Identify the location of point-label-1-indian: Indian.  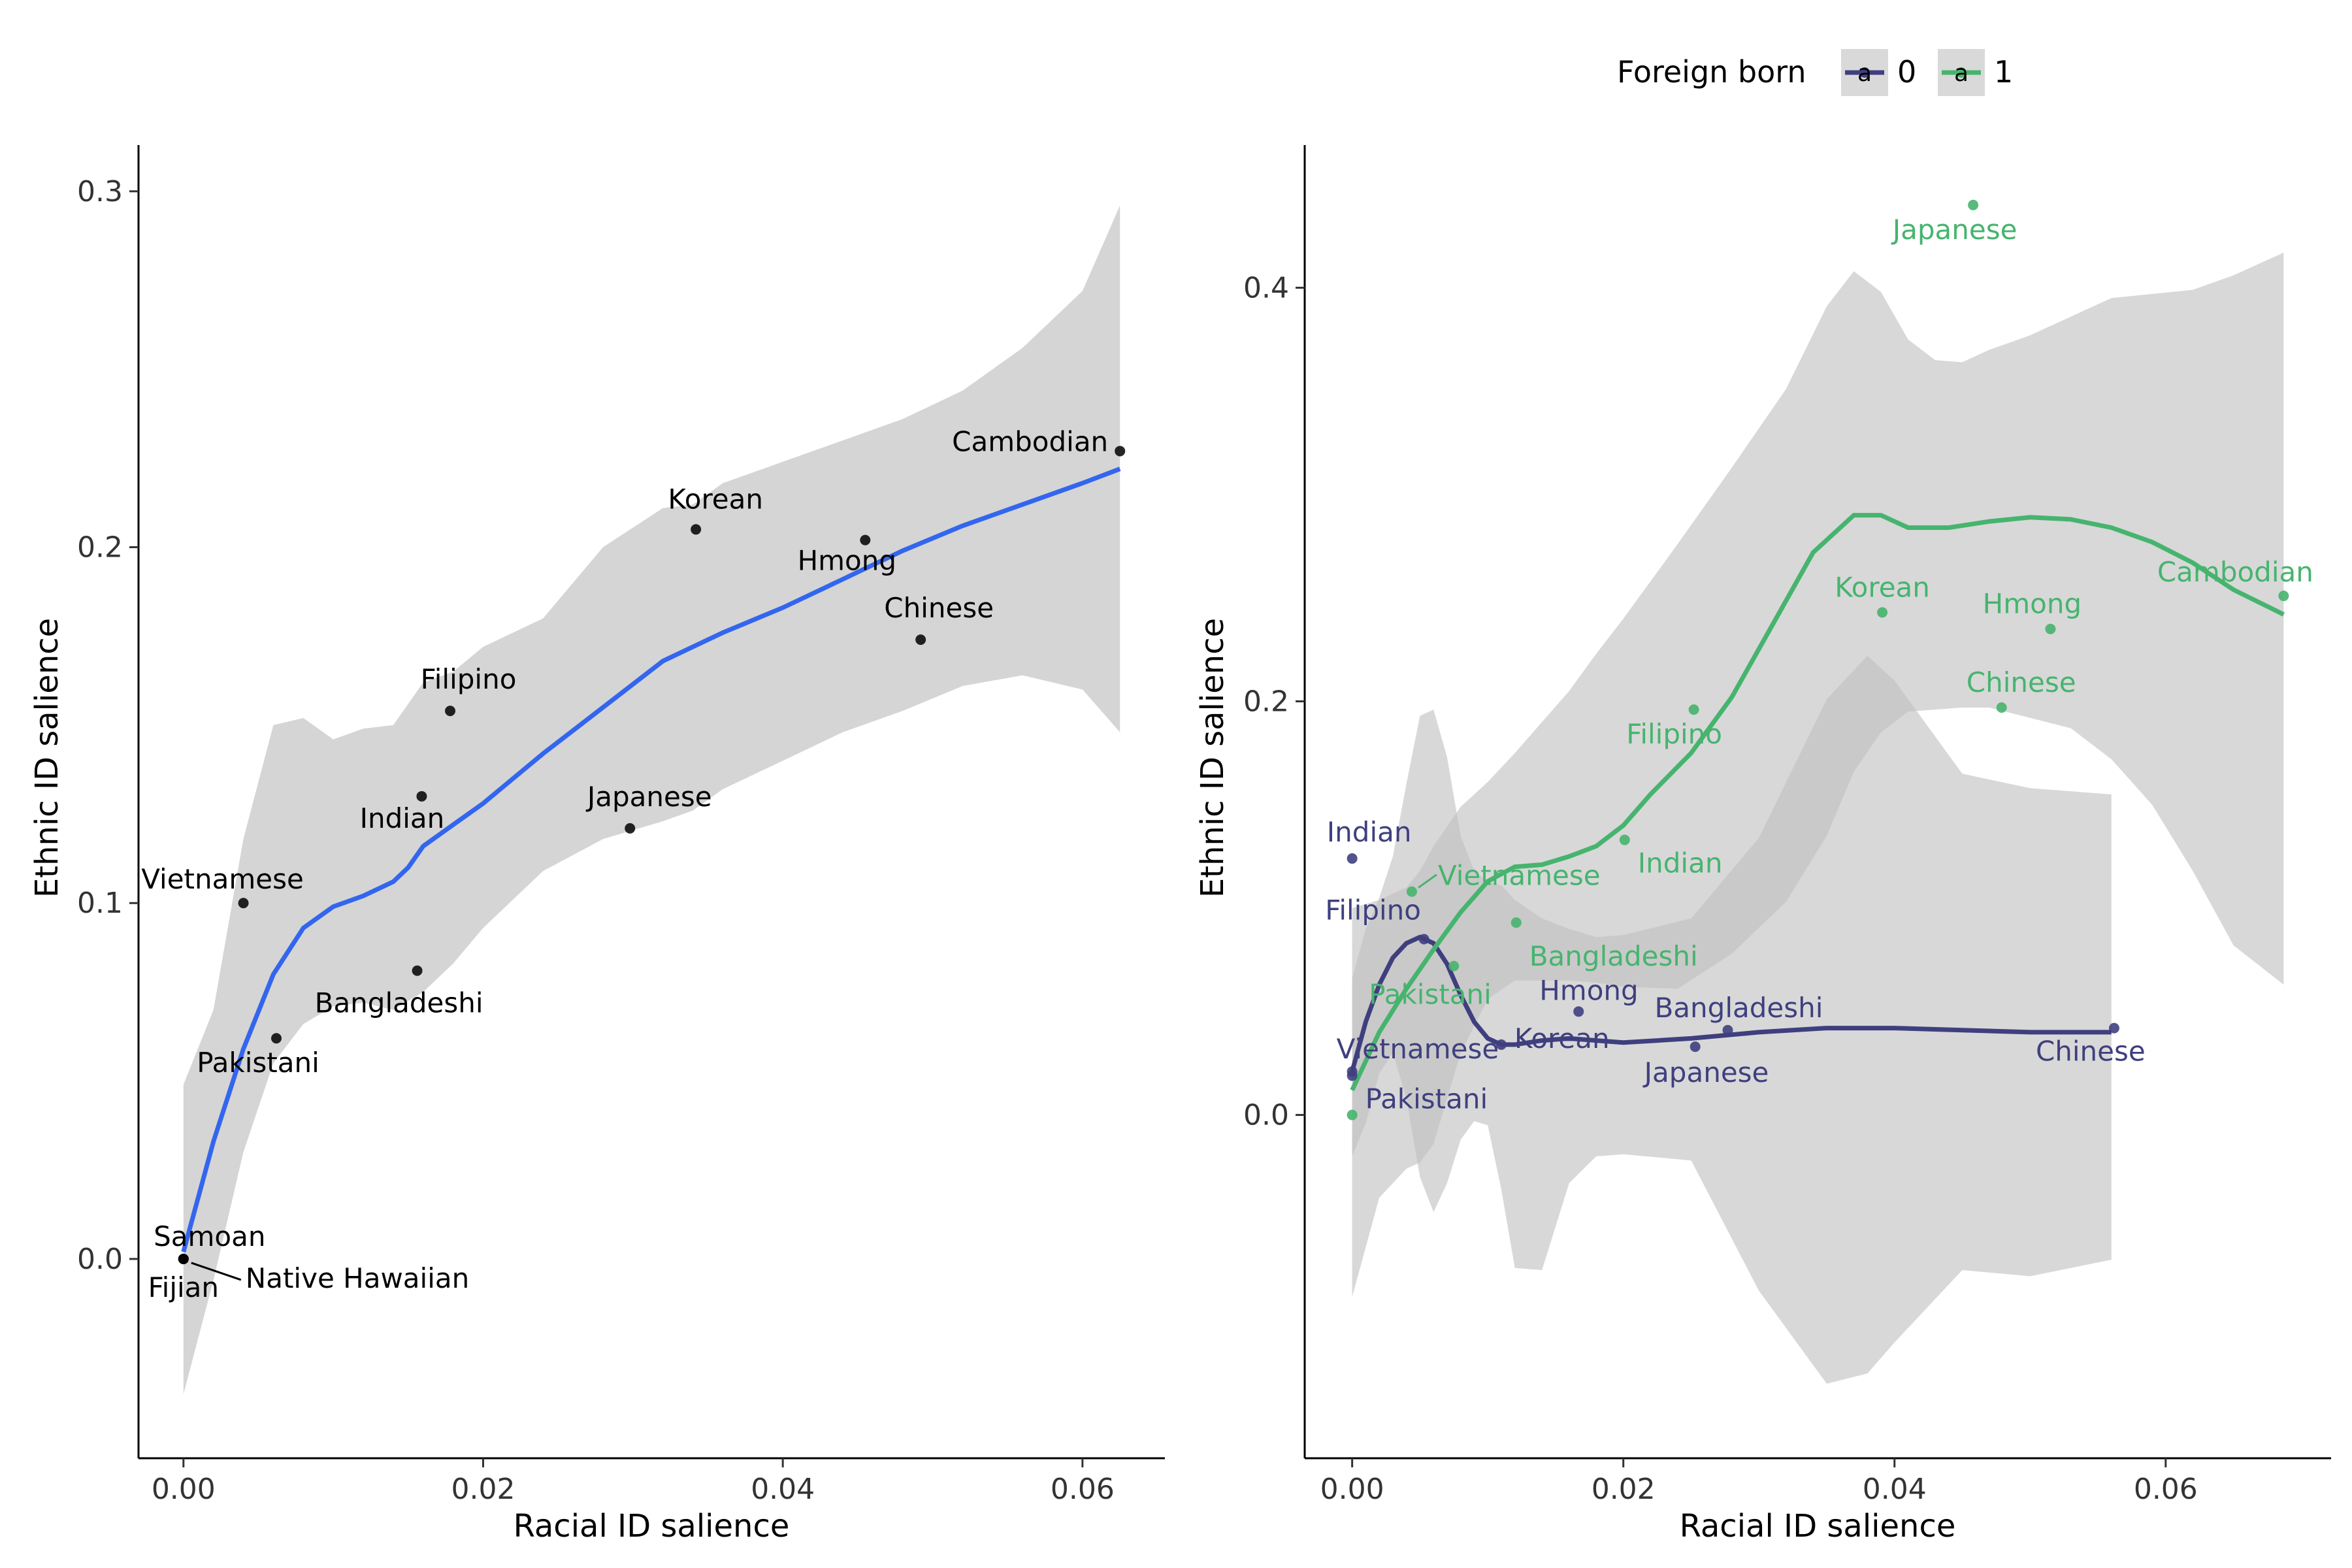
(1680, 863).